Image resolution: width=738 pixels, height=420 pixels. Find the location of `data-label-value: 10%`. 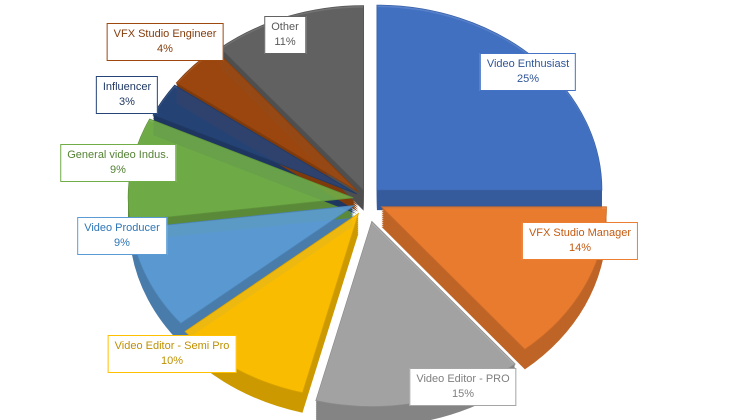

data-label-value: 10% is located at coordinates (172, 361).